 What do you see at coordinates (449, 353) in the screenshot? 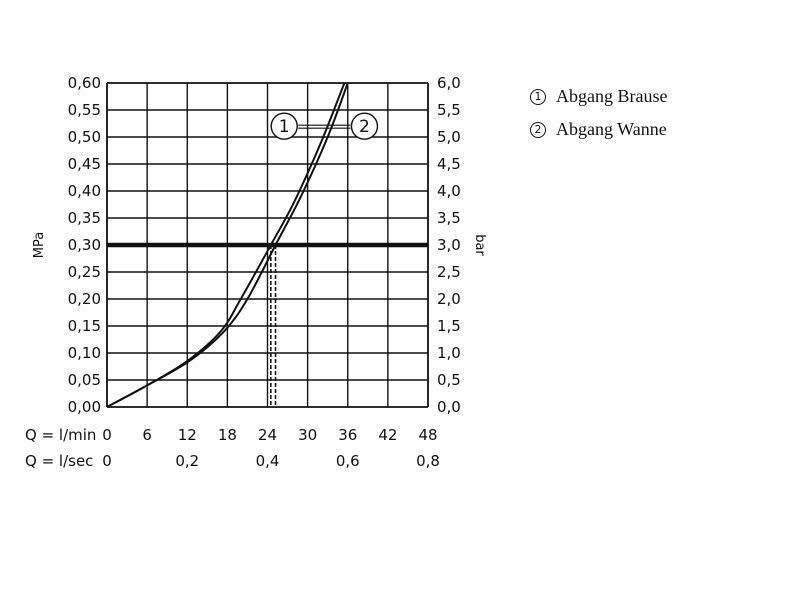
I see `y-tick-right-label: 1,0` at bounding box center [449, 353].